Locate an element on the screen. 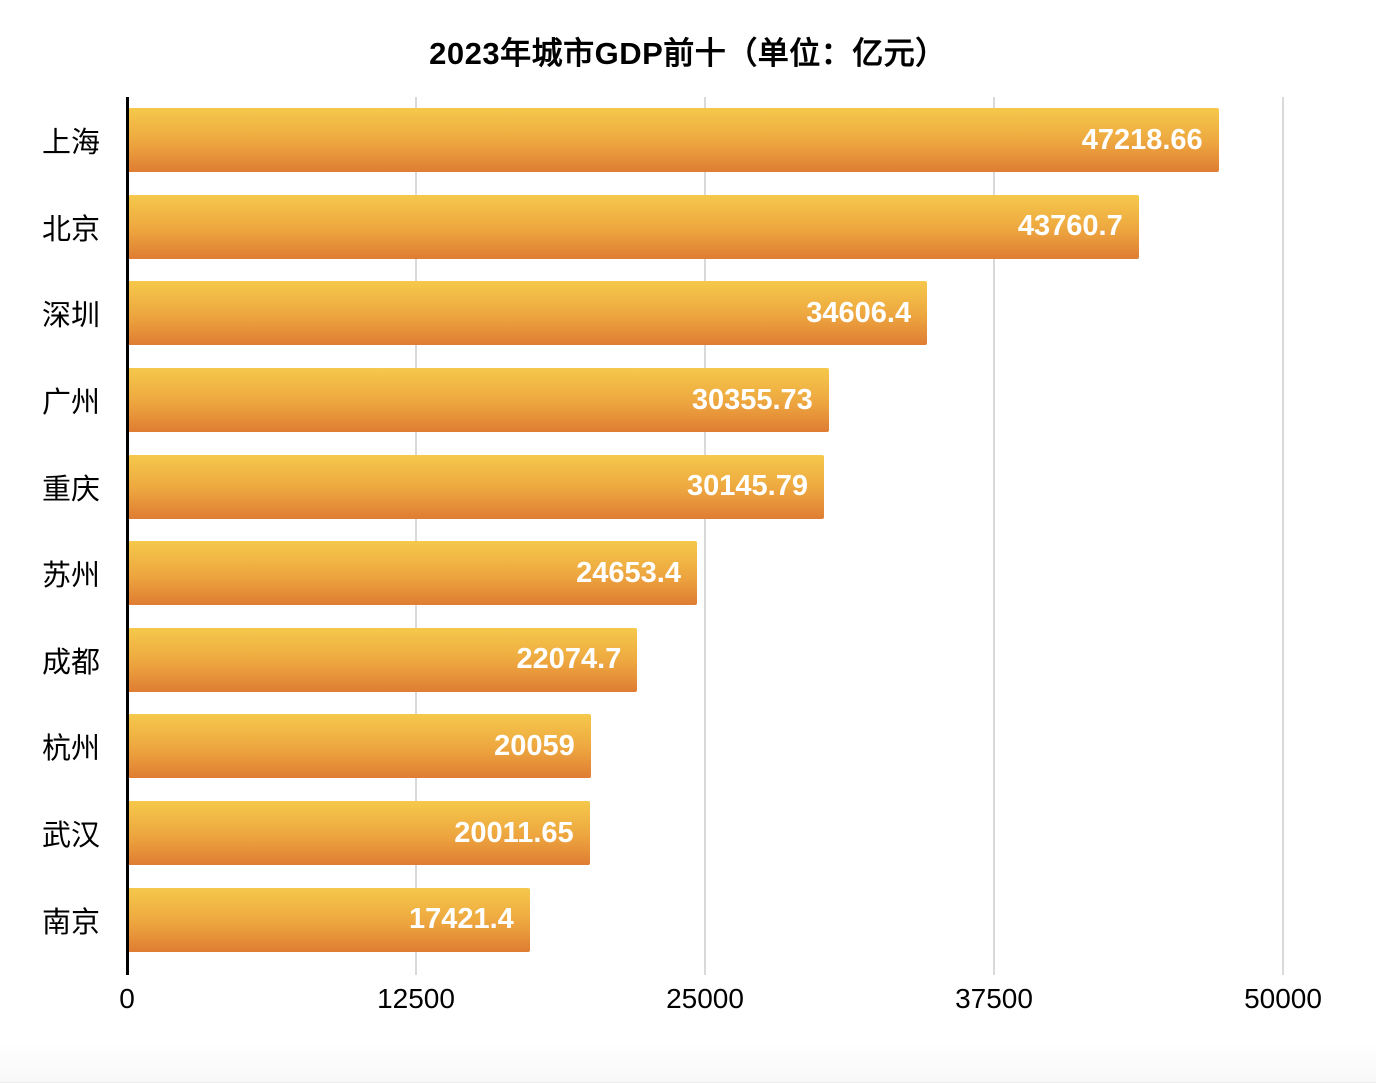 This screenshot has width=1376, height=1083. bar-苏州: 24653.4 is located at coordinates (412, 573).